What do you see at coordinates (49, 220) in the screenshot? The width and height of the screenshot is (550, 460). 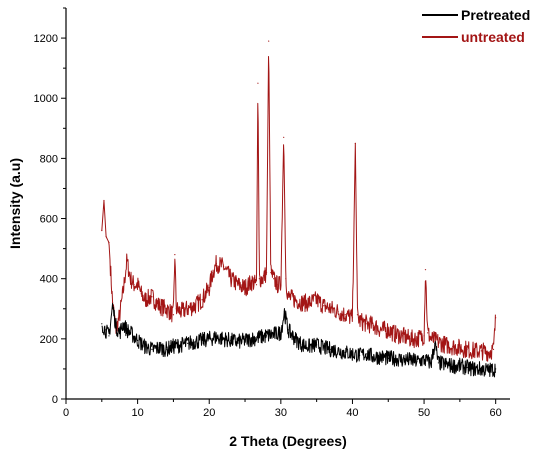 I see `y-tick-label: 600` at bounding box center [49, 220].